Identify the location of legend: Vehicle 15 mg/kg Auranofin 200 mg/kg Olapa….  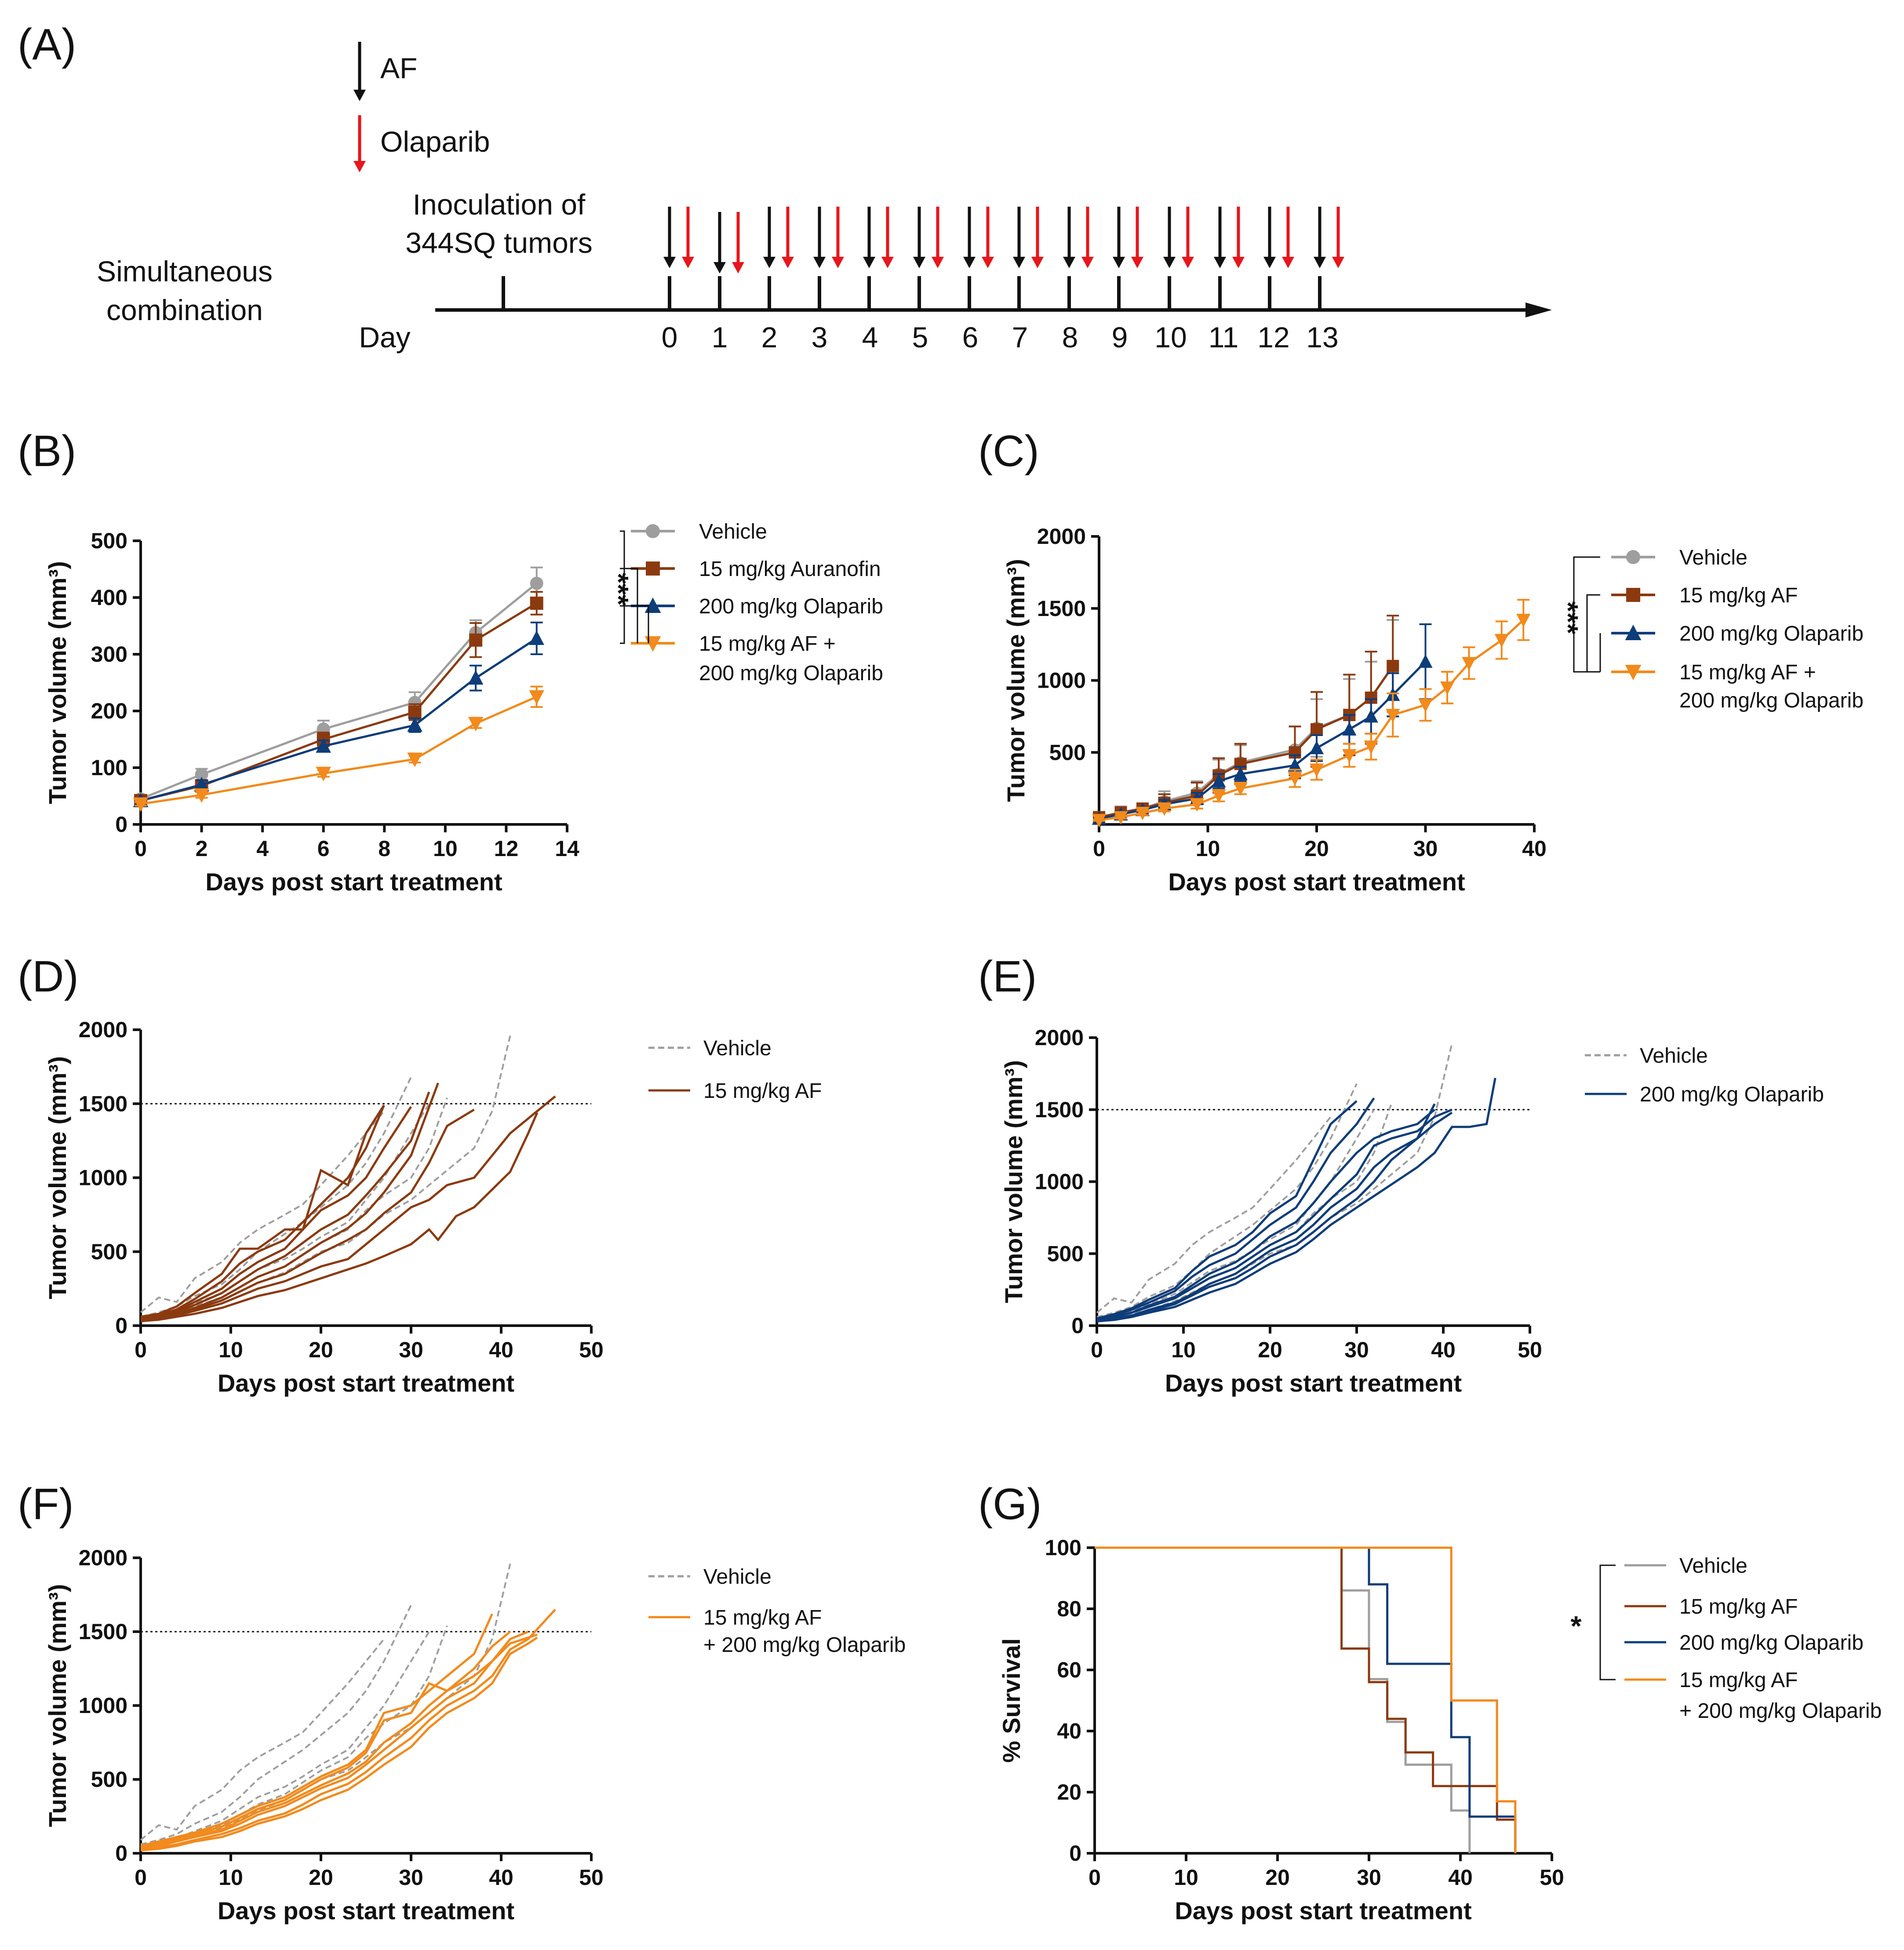
(743, 602).